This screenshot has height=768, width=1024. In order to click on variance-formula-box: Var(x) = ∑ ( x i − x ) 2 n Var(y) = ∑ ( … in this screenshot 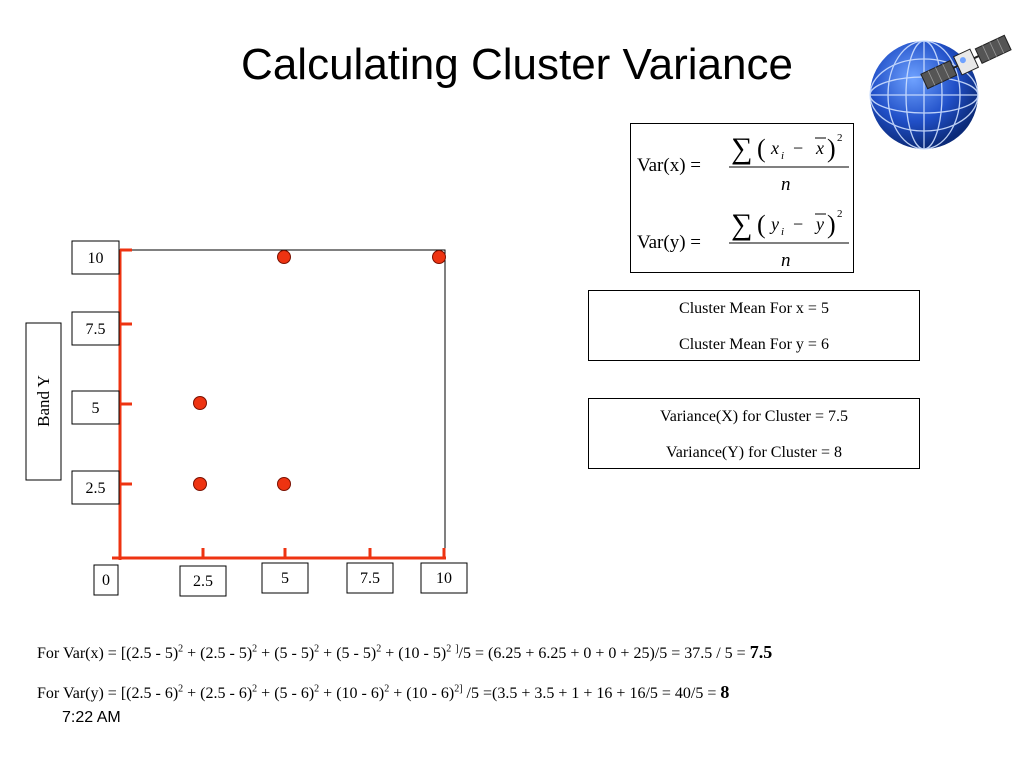, I will do `click(742, 198)`.